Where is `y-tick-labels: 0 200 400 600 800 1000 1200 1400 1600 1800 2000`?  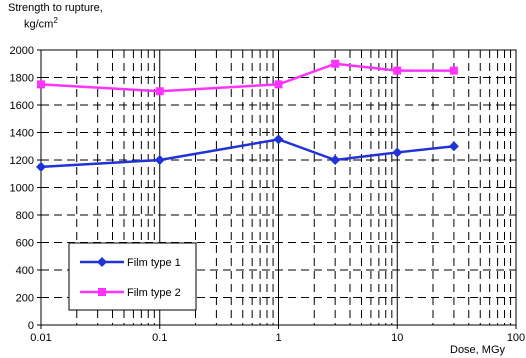
y-tick-labels: 0 200 400 600 800 1000 1200 1400 1600 1800 2000 is located at coordinates (22, 188).